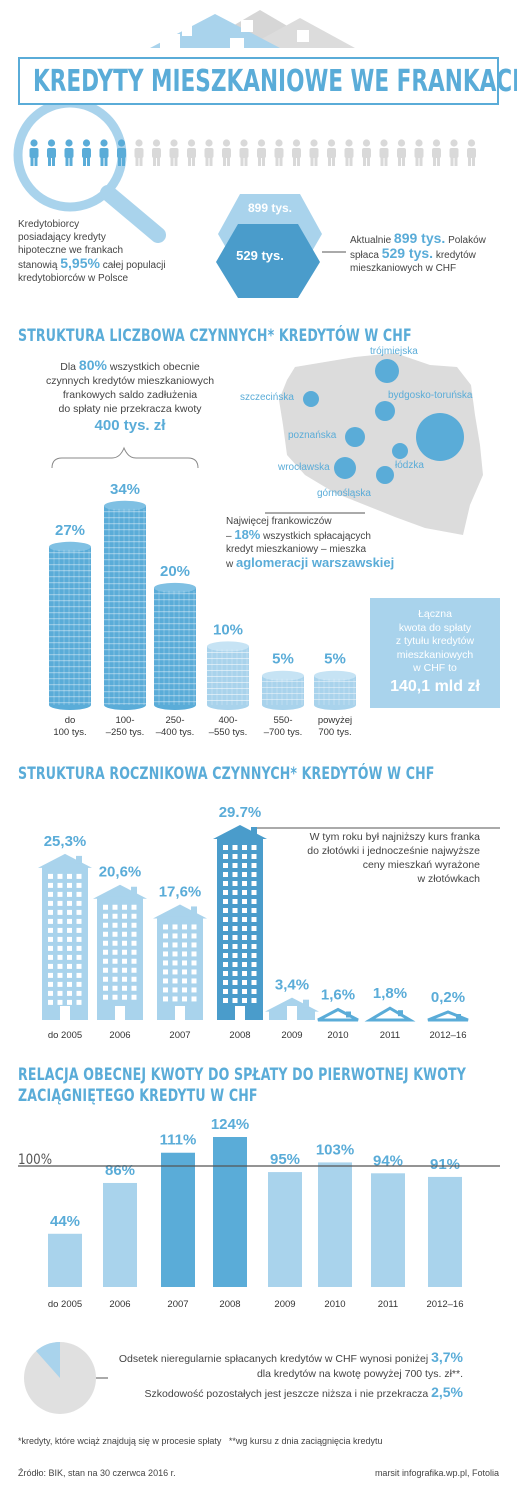  Describe the element at coordinates (304, 467) in the screenshot. I see `map-label-wroclawska: wrocławska` at that location.